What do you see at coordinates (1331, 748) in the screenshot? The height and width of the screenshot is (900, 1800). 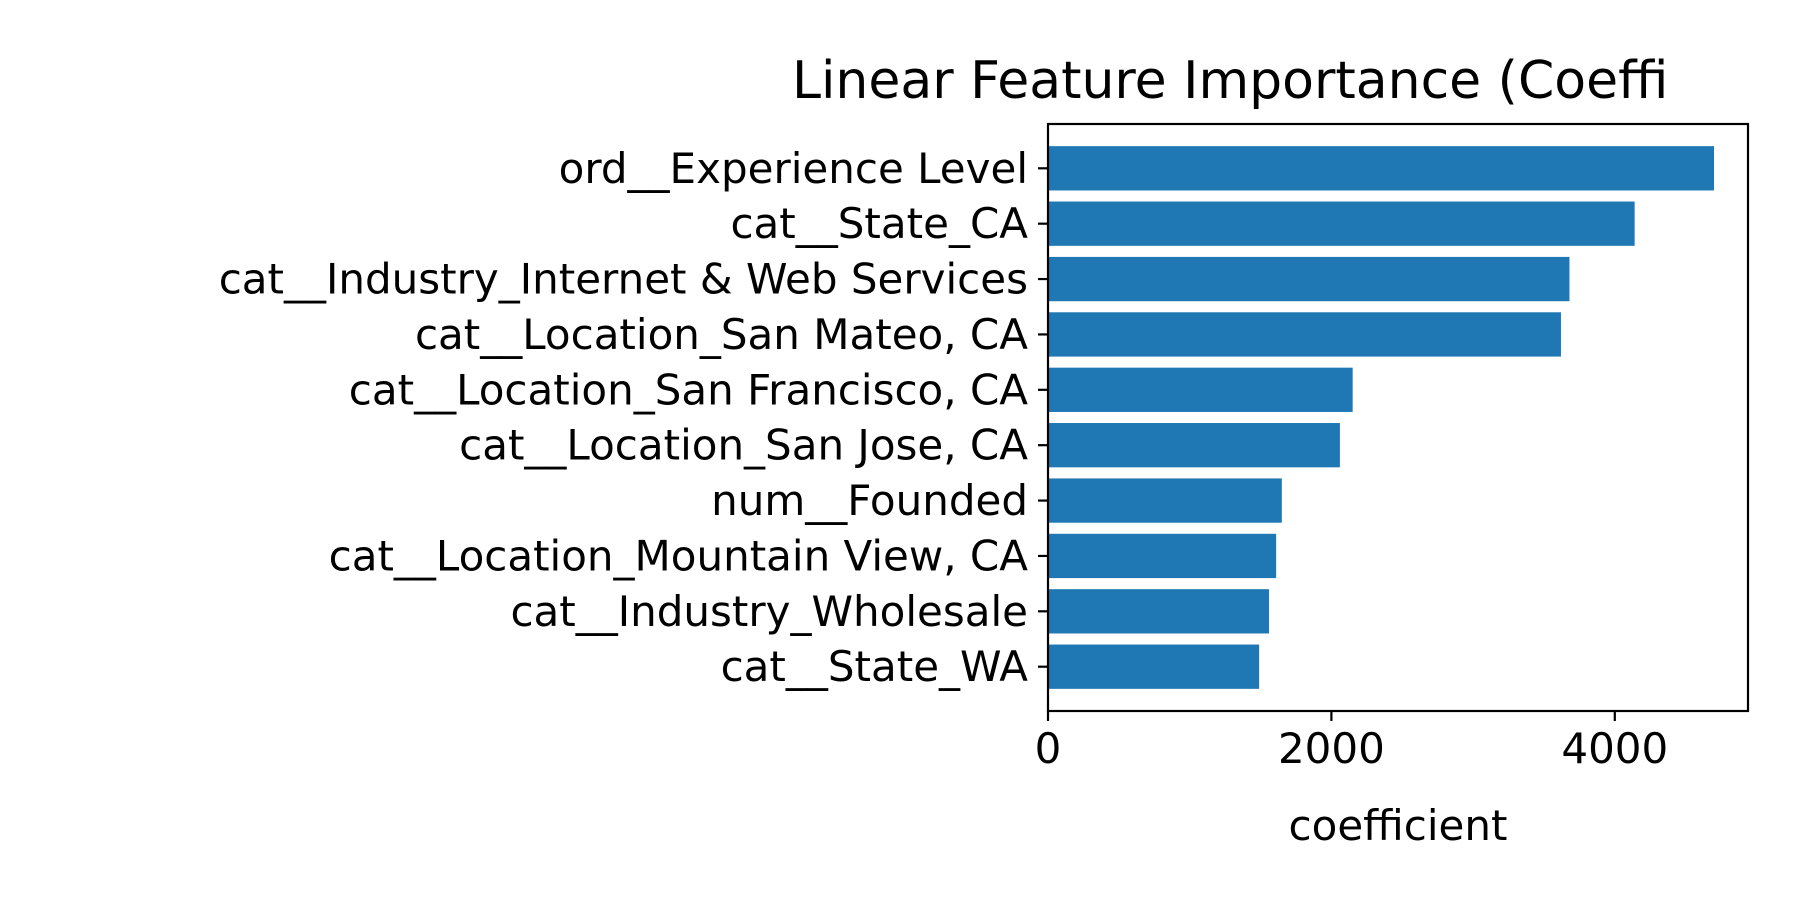 I see `x-tick-label: 2000` at bounding box center [1331, 748].